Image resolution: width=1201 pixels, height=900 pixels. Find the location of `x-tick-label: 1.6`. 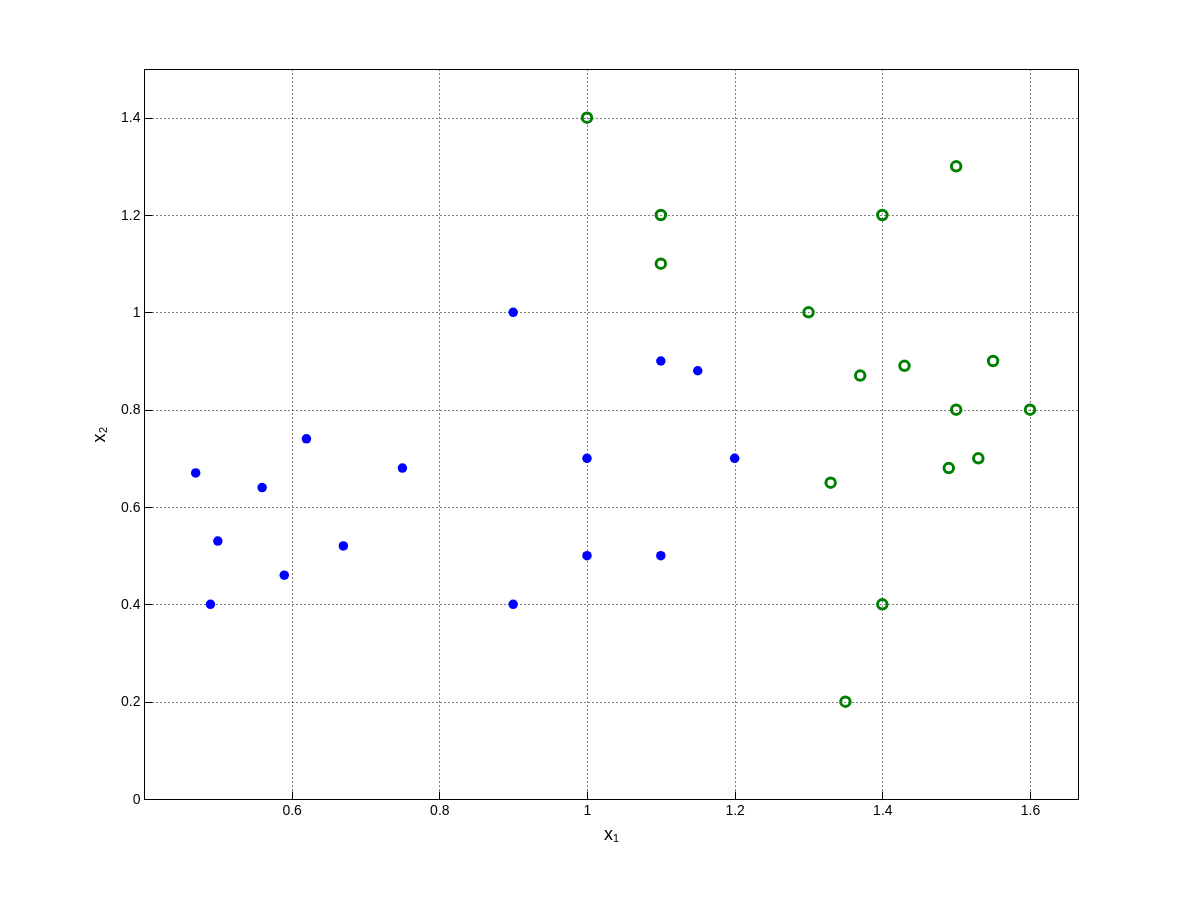

x-tick-label: 1.6 is located at coordinates (1030, 809).